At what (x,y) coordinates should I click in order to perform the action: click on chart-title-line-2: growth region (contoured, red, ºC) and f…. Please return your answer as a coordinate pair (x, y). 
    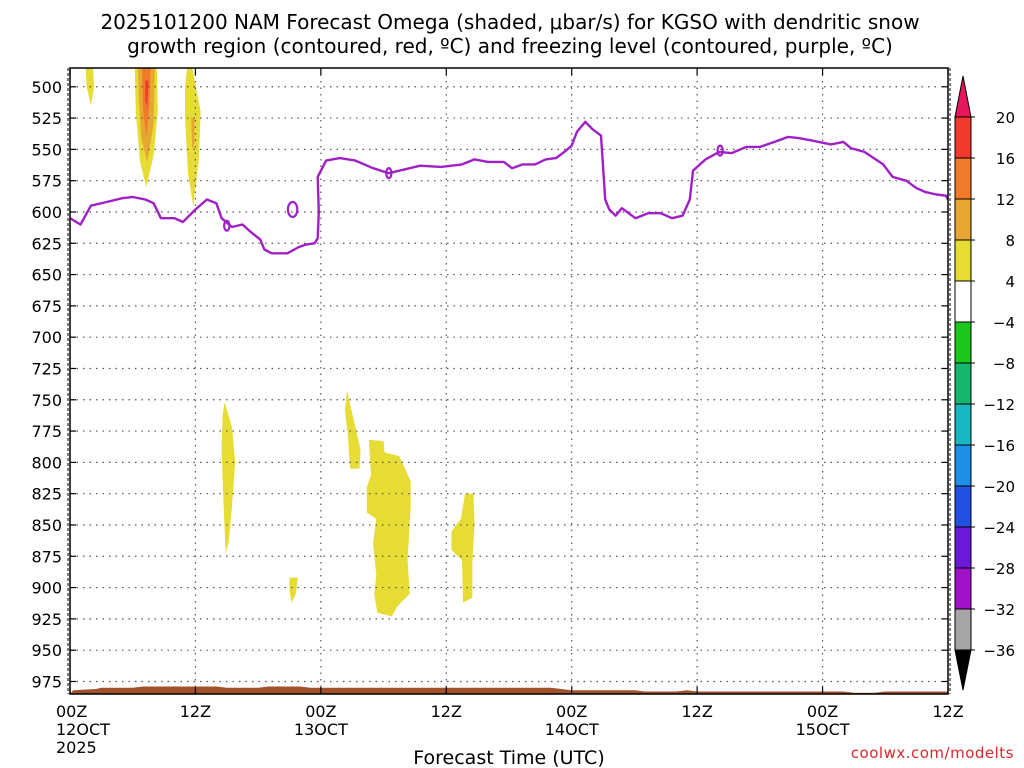
    Looking at the image, I should click on (510, 46).